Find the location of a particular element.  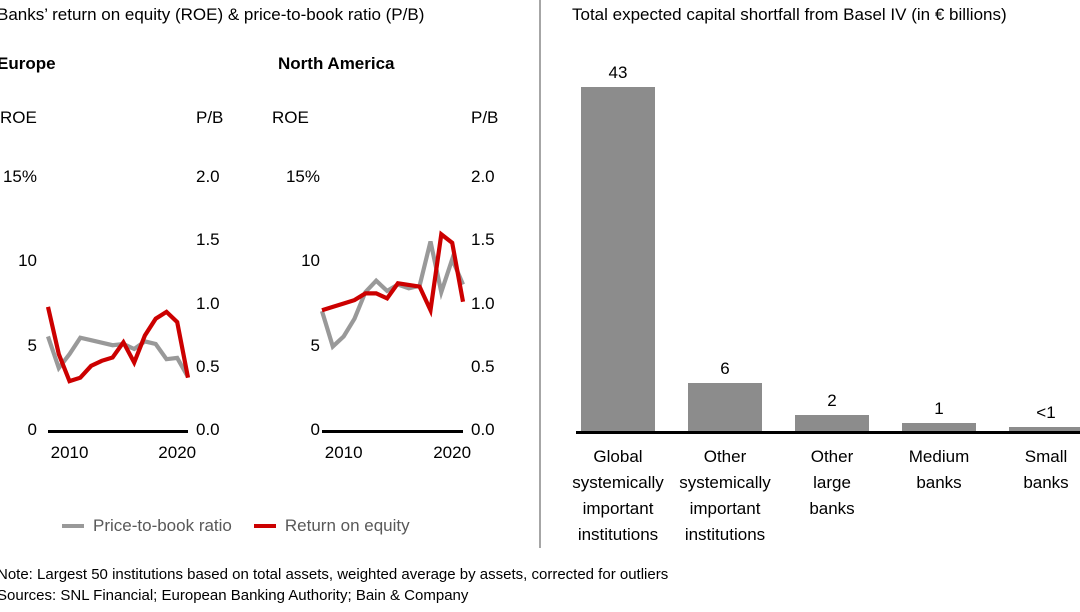

north-america-x-axis-line is located at coordinates (392, 431).